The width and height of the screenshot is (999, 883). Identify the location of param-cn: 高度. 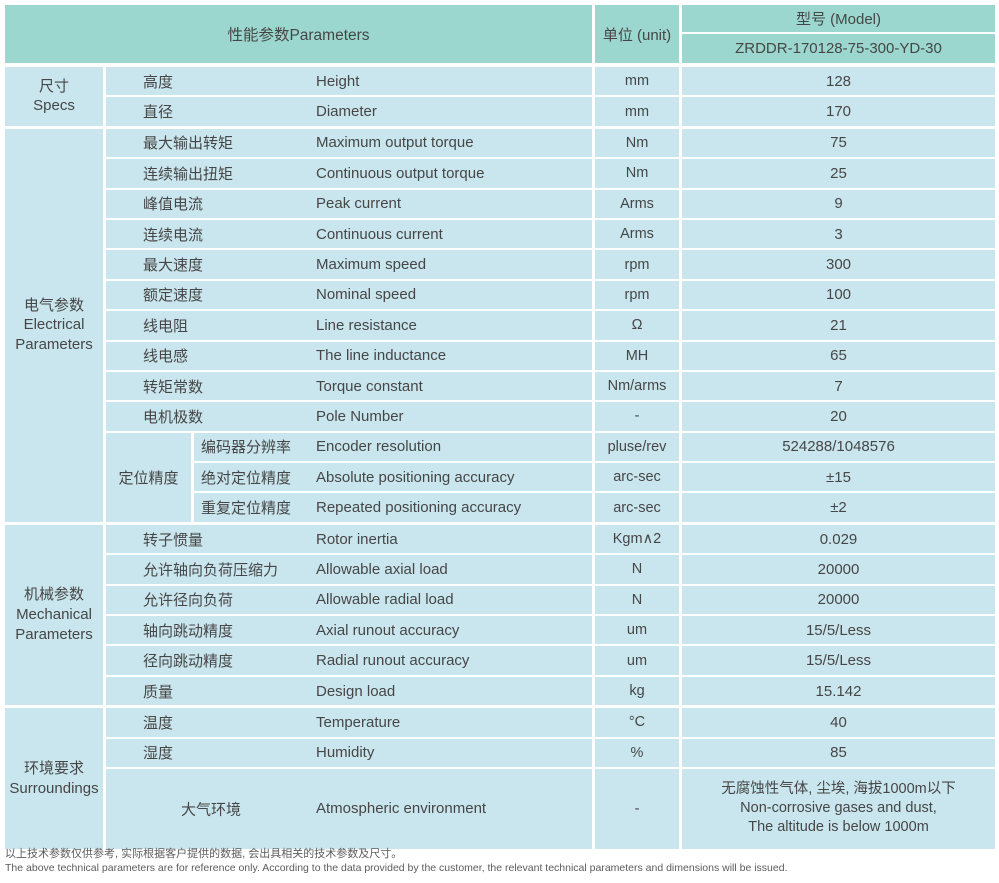
(158, 82).